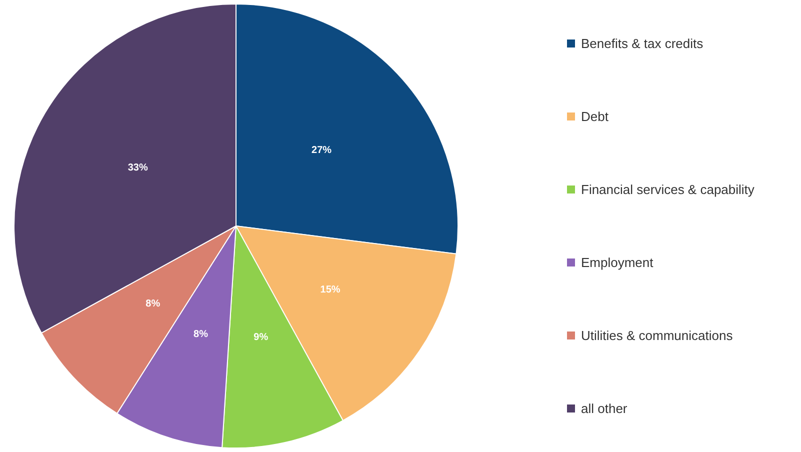  I want to click on data-label: 15%, so click(330, 290).